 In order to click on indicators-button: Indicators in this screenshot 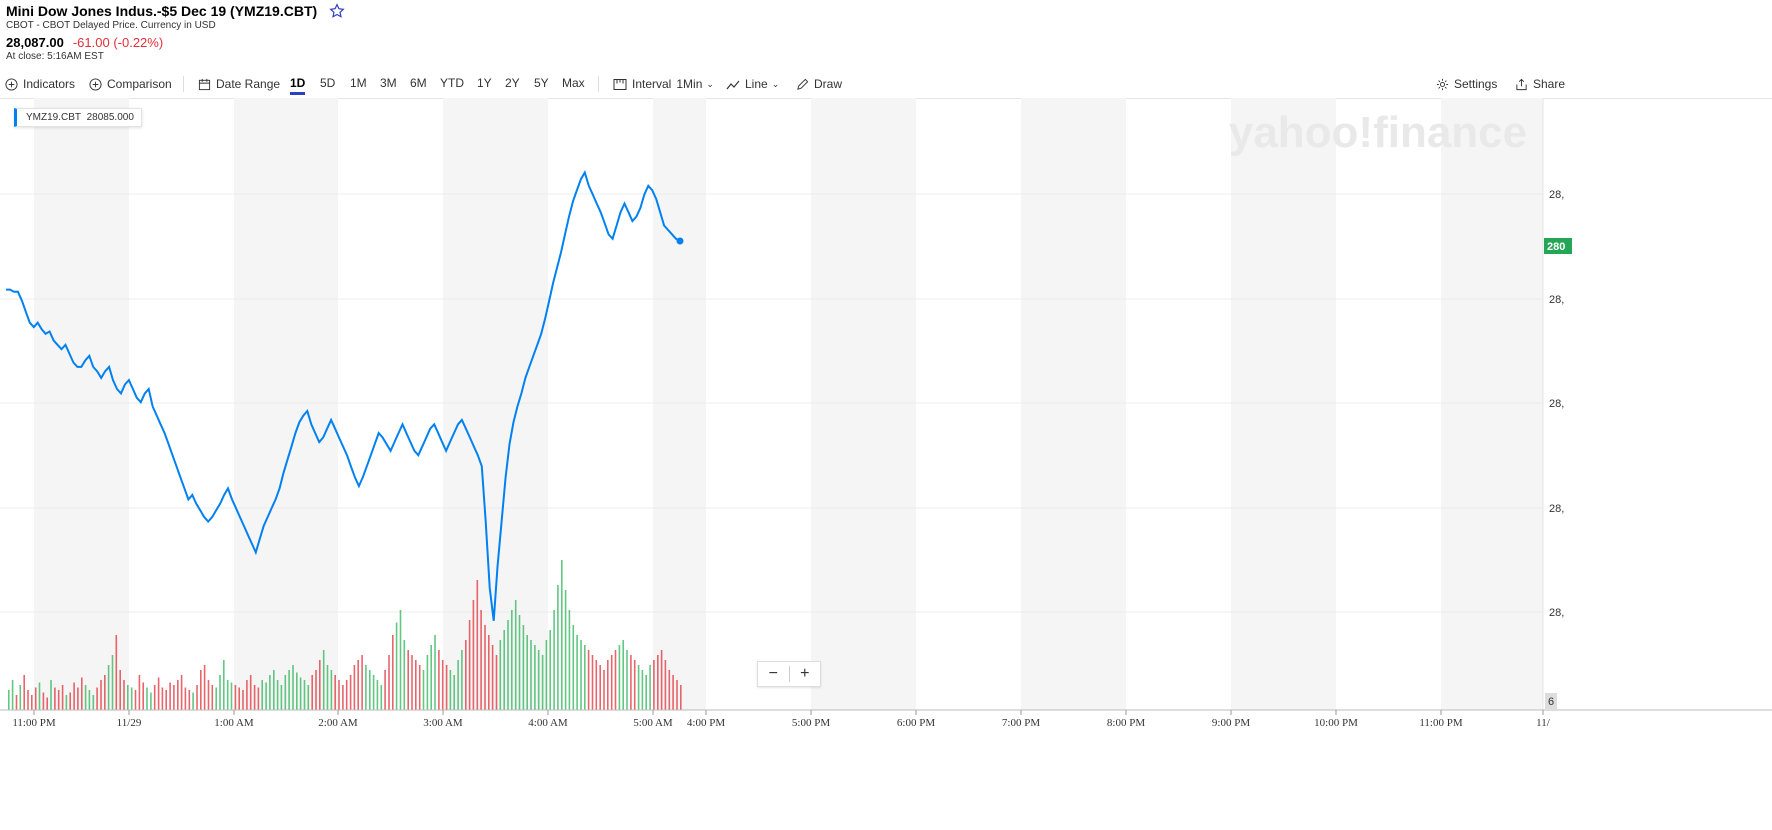, I will do `click(40, 84)`.